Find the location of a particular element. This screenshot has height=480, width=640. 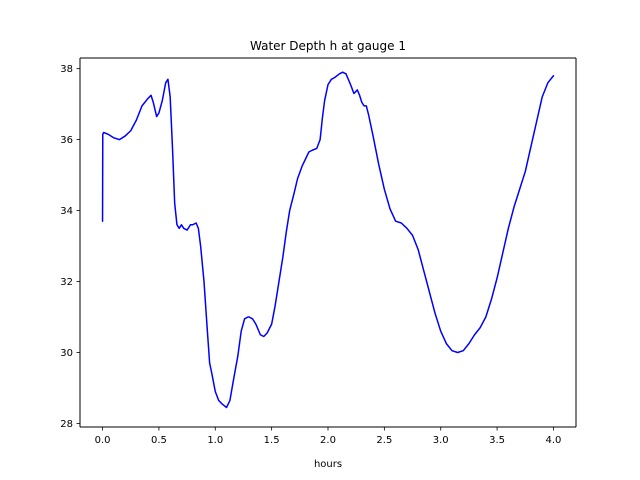

x-tick-label: 3.0 is located at coordinates (441, 440).